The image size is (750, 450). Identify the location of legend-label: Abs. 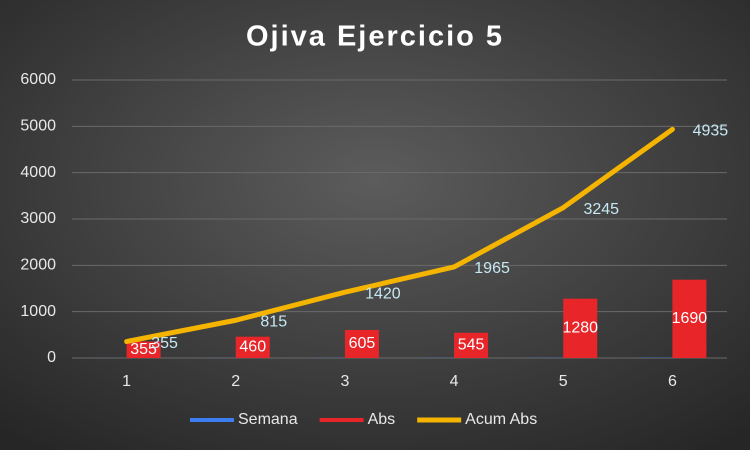
(382, 419).